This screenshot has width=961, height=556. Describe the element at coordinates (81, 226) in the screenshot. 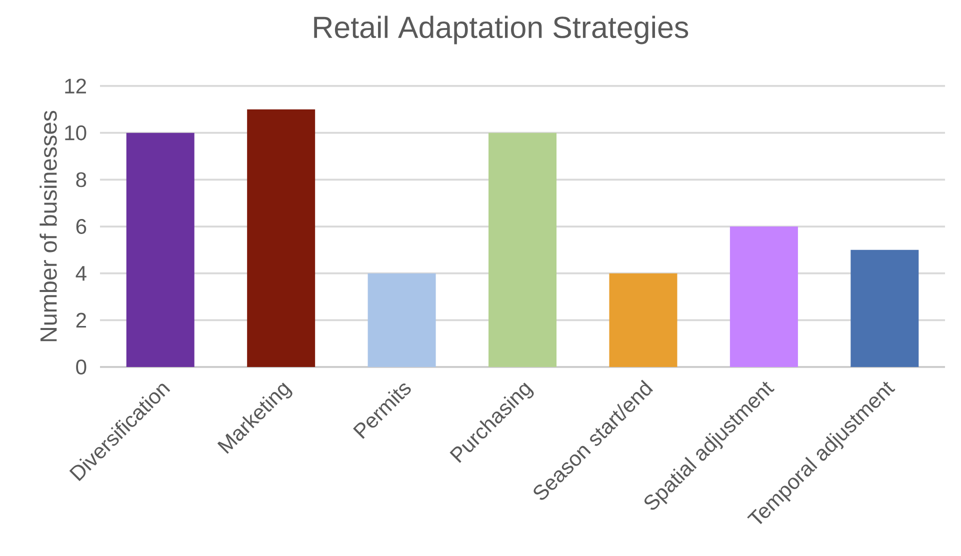

I see `y-tick-label: 6` at that location.